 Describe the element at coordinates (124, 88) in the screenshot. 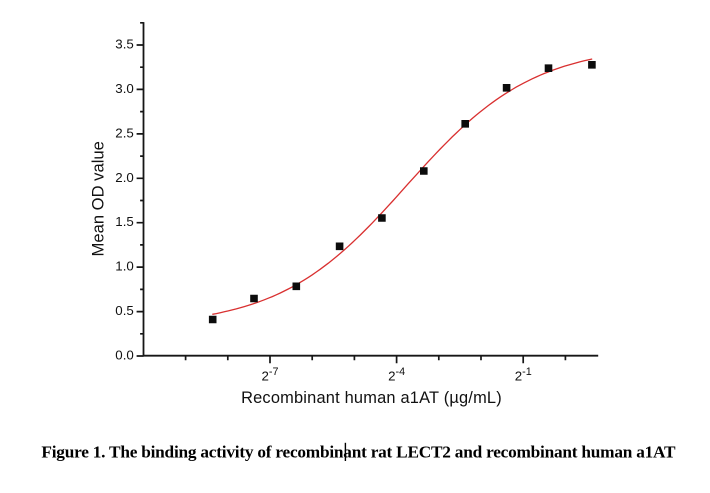

I see `svg-text: 3.0` at that location.